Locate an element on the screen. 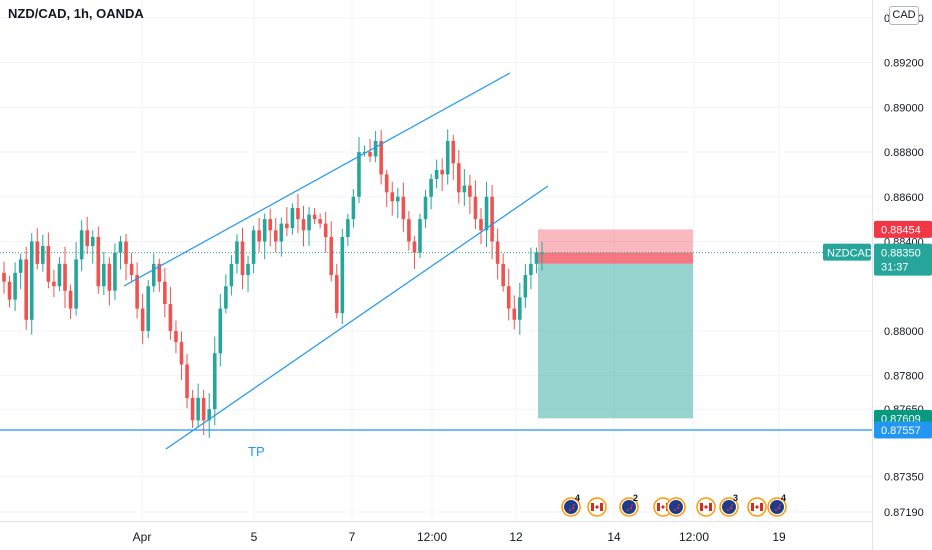 This screenshot has width=932, height=550. currency-button: CAD is located at coordinates (904, 15).